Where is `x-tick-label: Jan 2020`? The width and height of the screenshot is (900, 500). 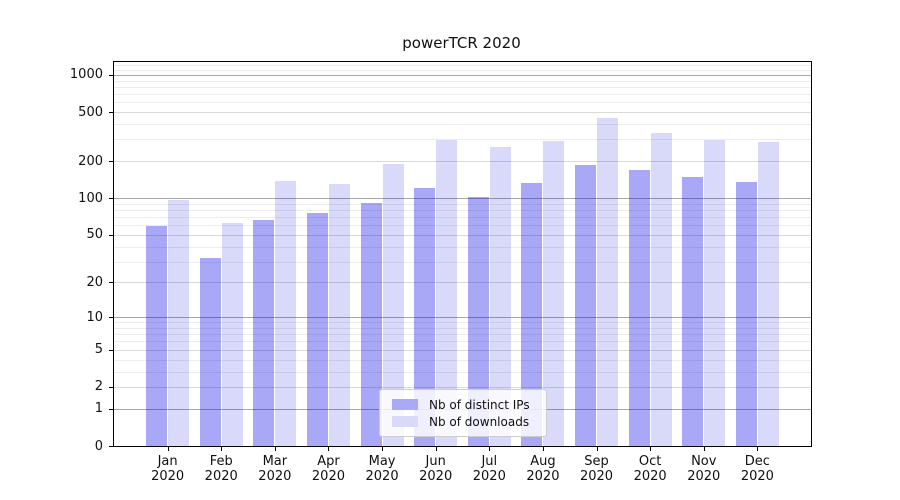 x-tick-label: Jan 2020 is located at coordinates (168, 469).